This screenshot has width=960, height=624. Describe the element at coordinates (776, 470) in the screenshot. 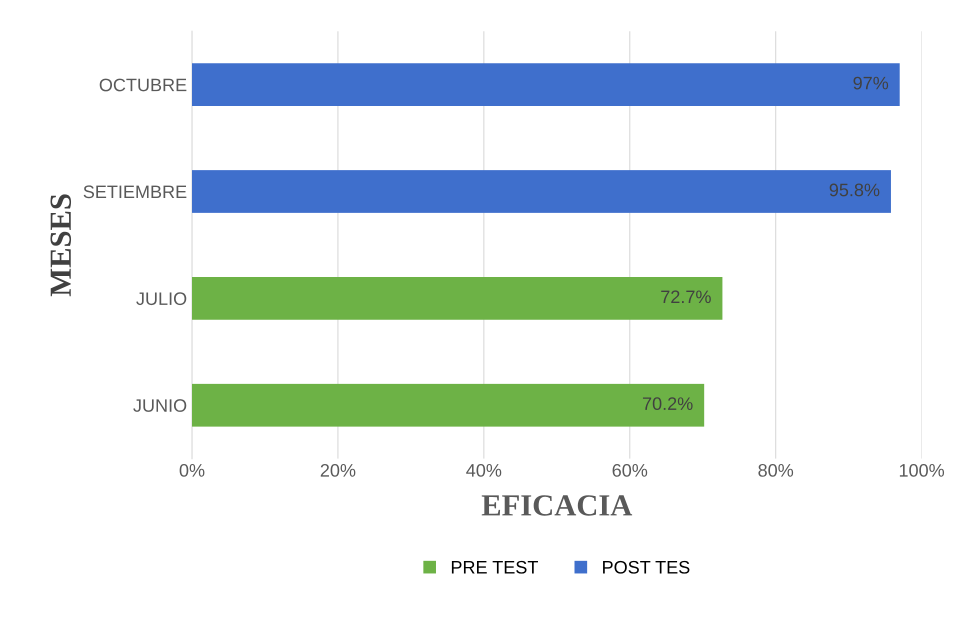

I see `x-tick-label: 80%` at that location.